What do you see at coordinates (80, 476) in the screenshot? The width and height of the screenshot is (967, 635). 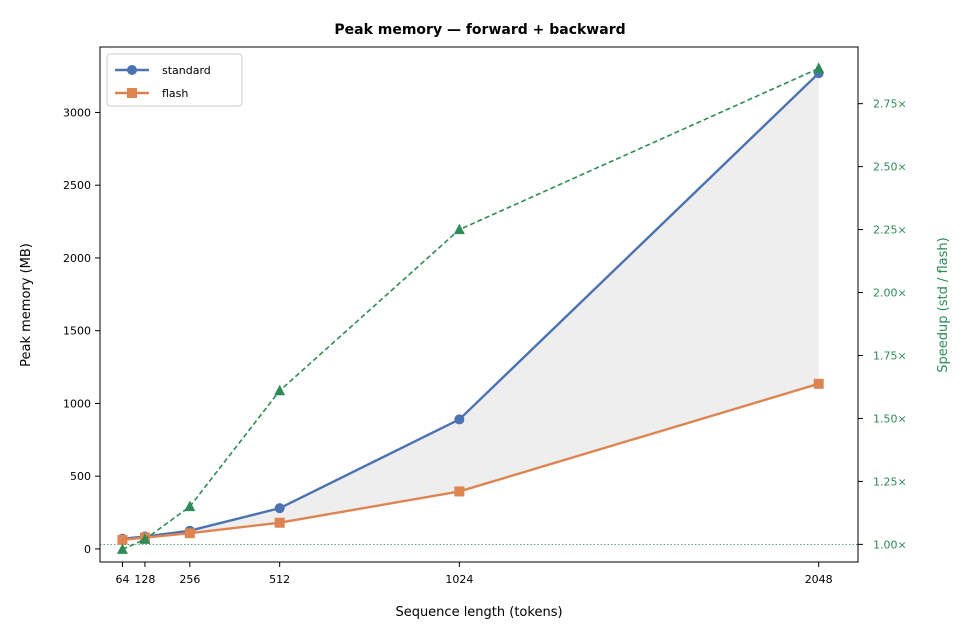 I see `y-tick-label: 500` at bounding box center [80, 476].